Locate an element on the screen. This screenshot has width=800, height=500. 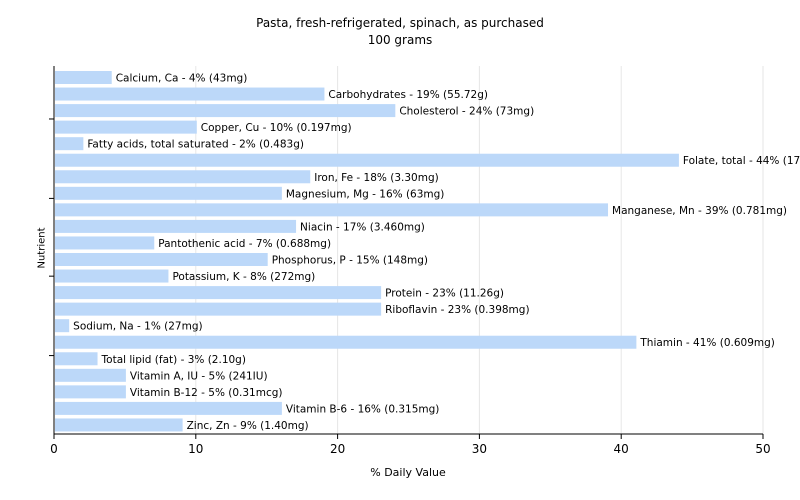
data-label: Copper, Cu - 10% (0.197mg) is located at coordinates (276, 128).